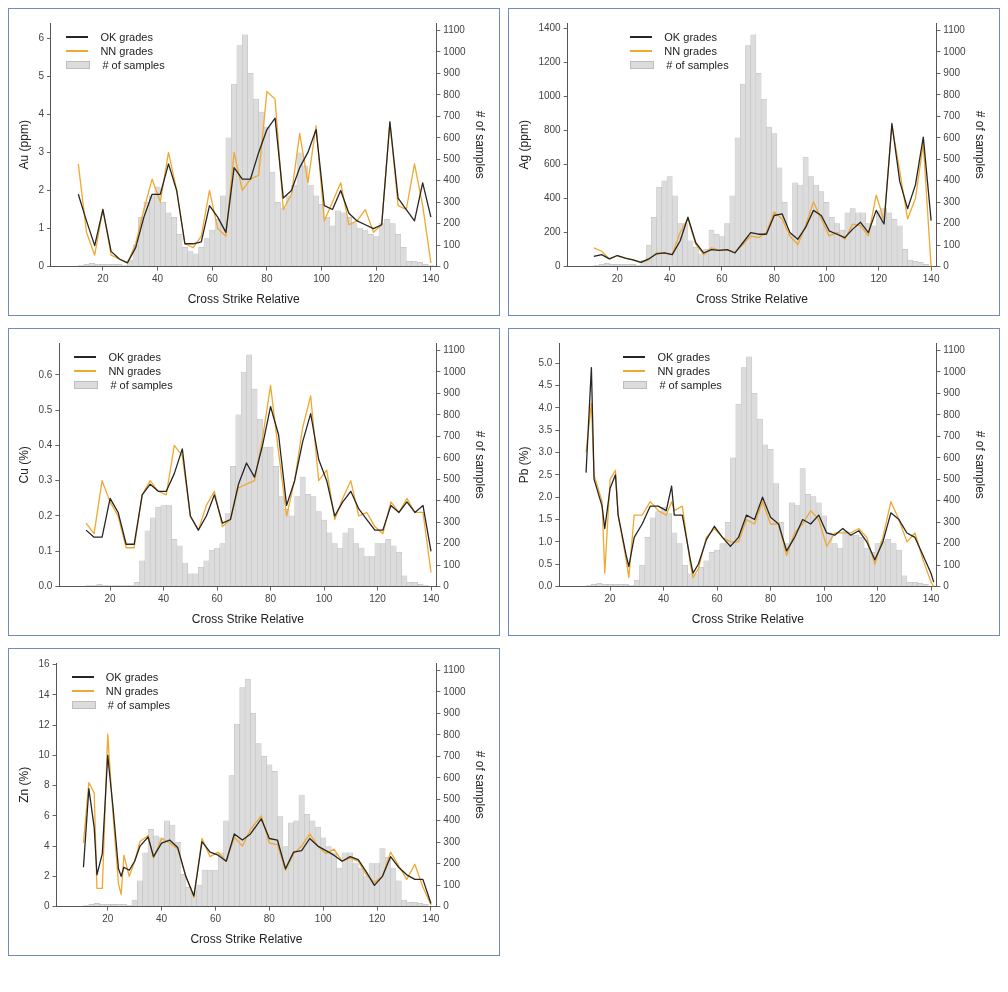 The image size is (1008, 992). Describe the element at coordinates (44, 724) in the screenshot. I see `y-tick-label: 12` at that location.